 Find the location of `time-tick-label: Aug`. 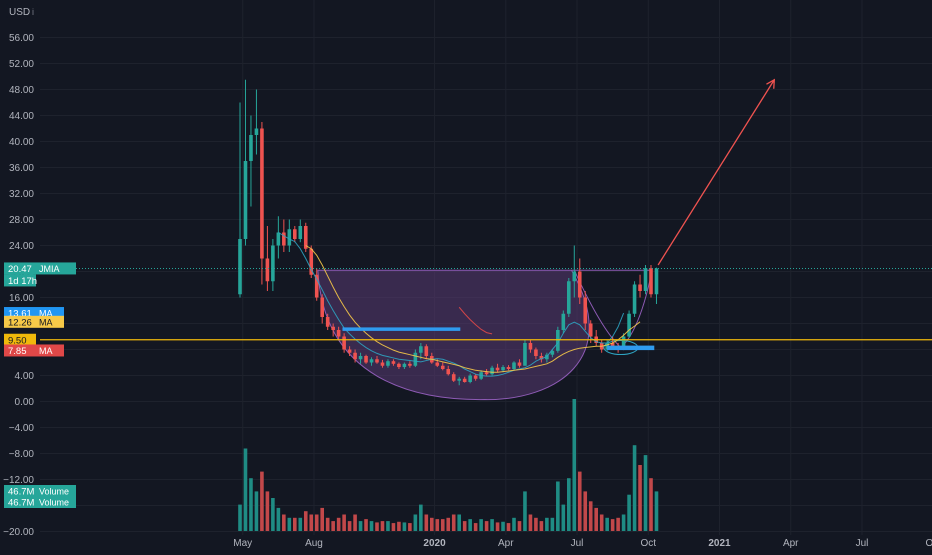

time-tick-label: Aug is located at coordinates (314, 543).